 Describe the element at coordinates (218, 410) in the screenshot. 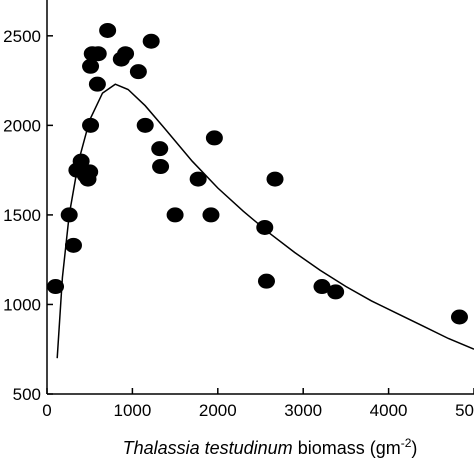

I see `x-tick-label: 2000` at that location.